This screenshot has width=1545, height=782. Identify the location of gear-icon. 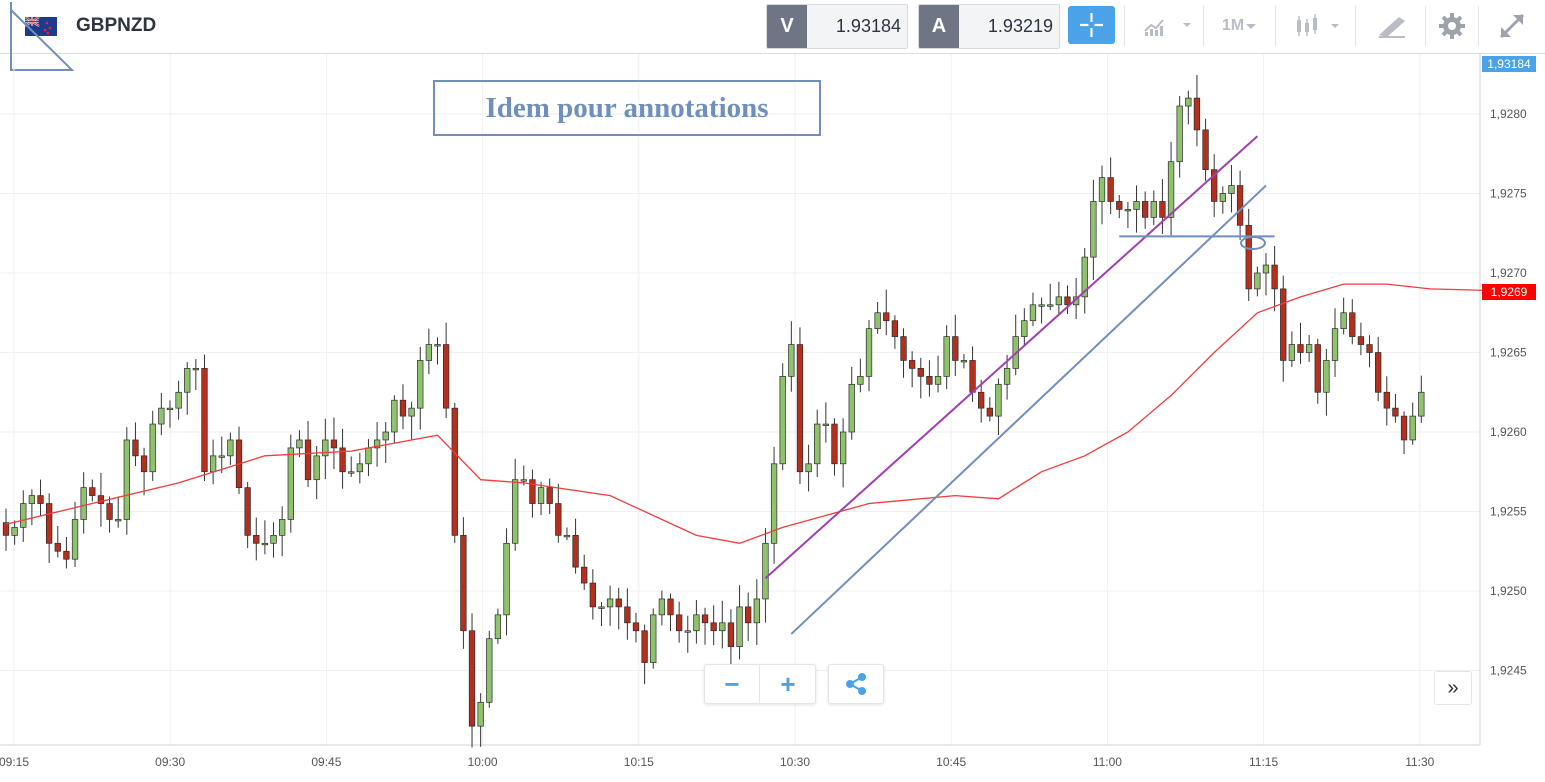
(1452, 25).